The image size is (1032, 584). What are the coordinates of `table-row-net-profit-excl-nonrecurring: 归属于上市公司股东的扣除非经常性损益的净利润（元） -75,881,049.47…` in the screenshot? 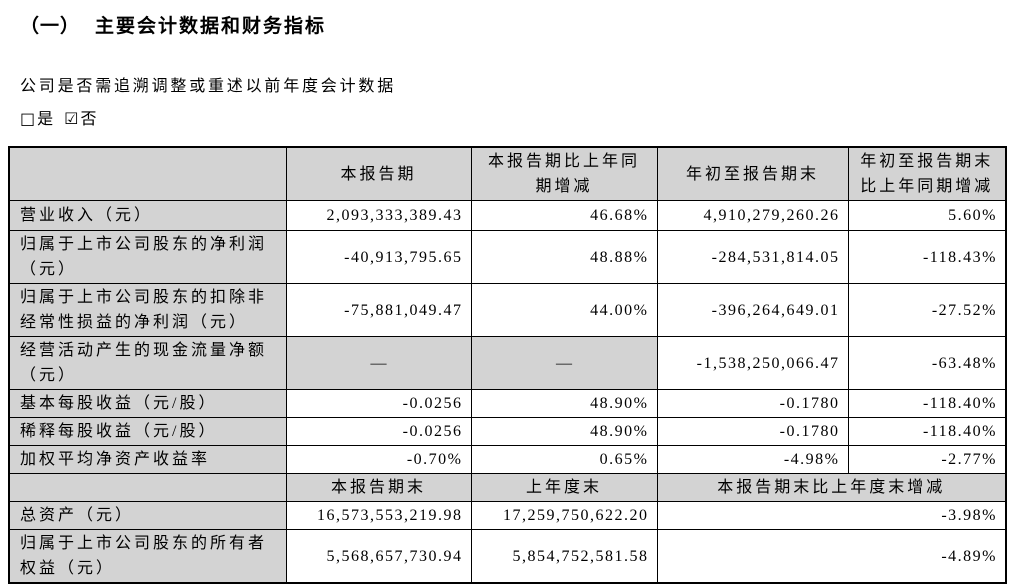 It's located at (507, 310).